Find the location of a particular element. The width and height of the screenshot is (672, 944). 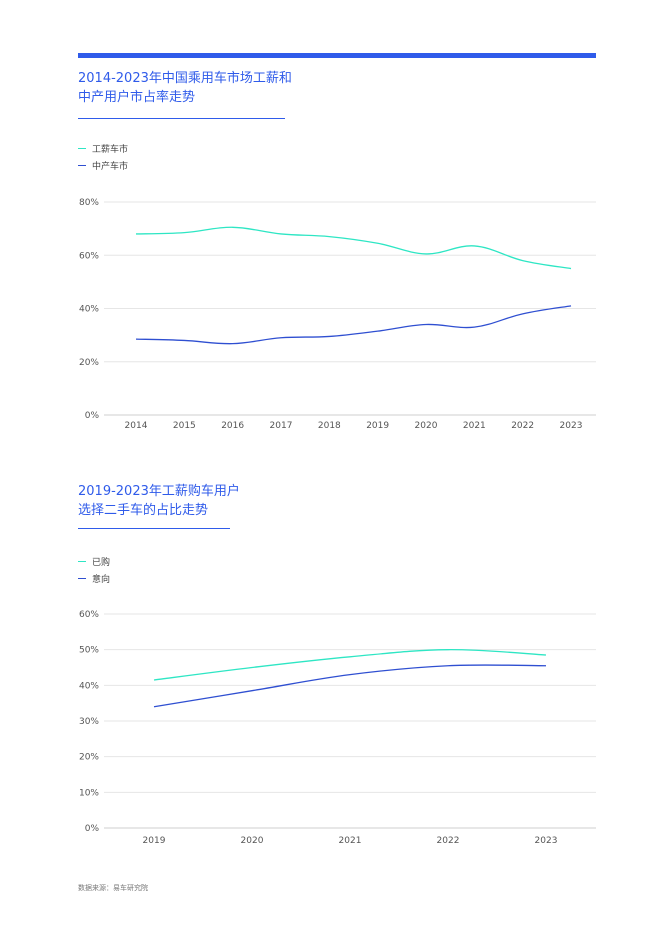

chart2-legend-item: 意向 is located at coordinates (94, 578).